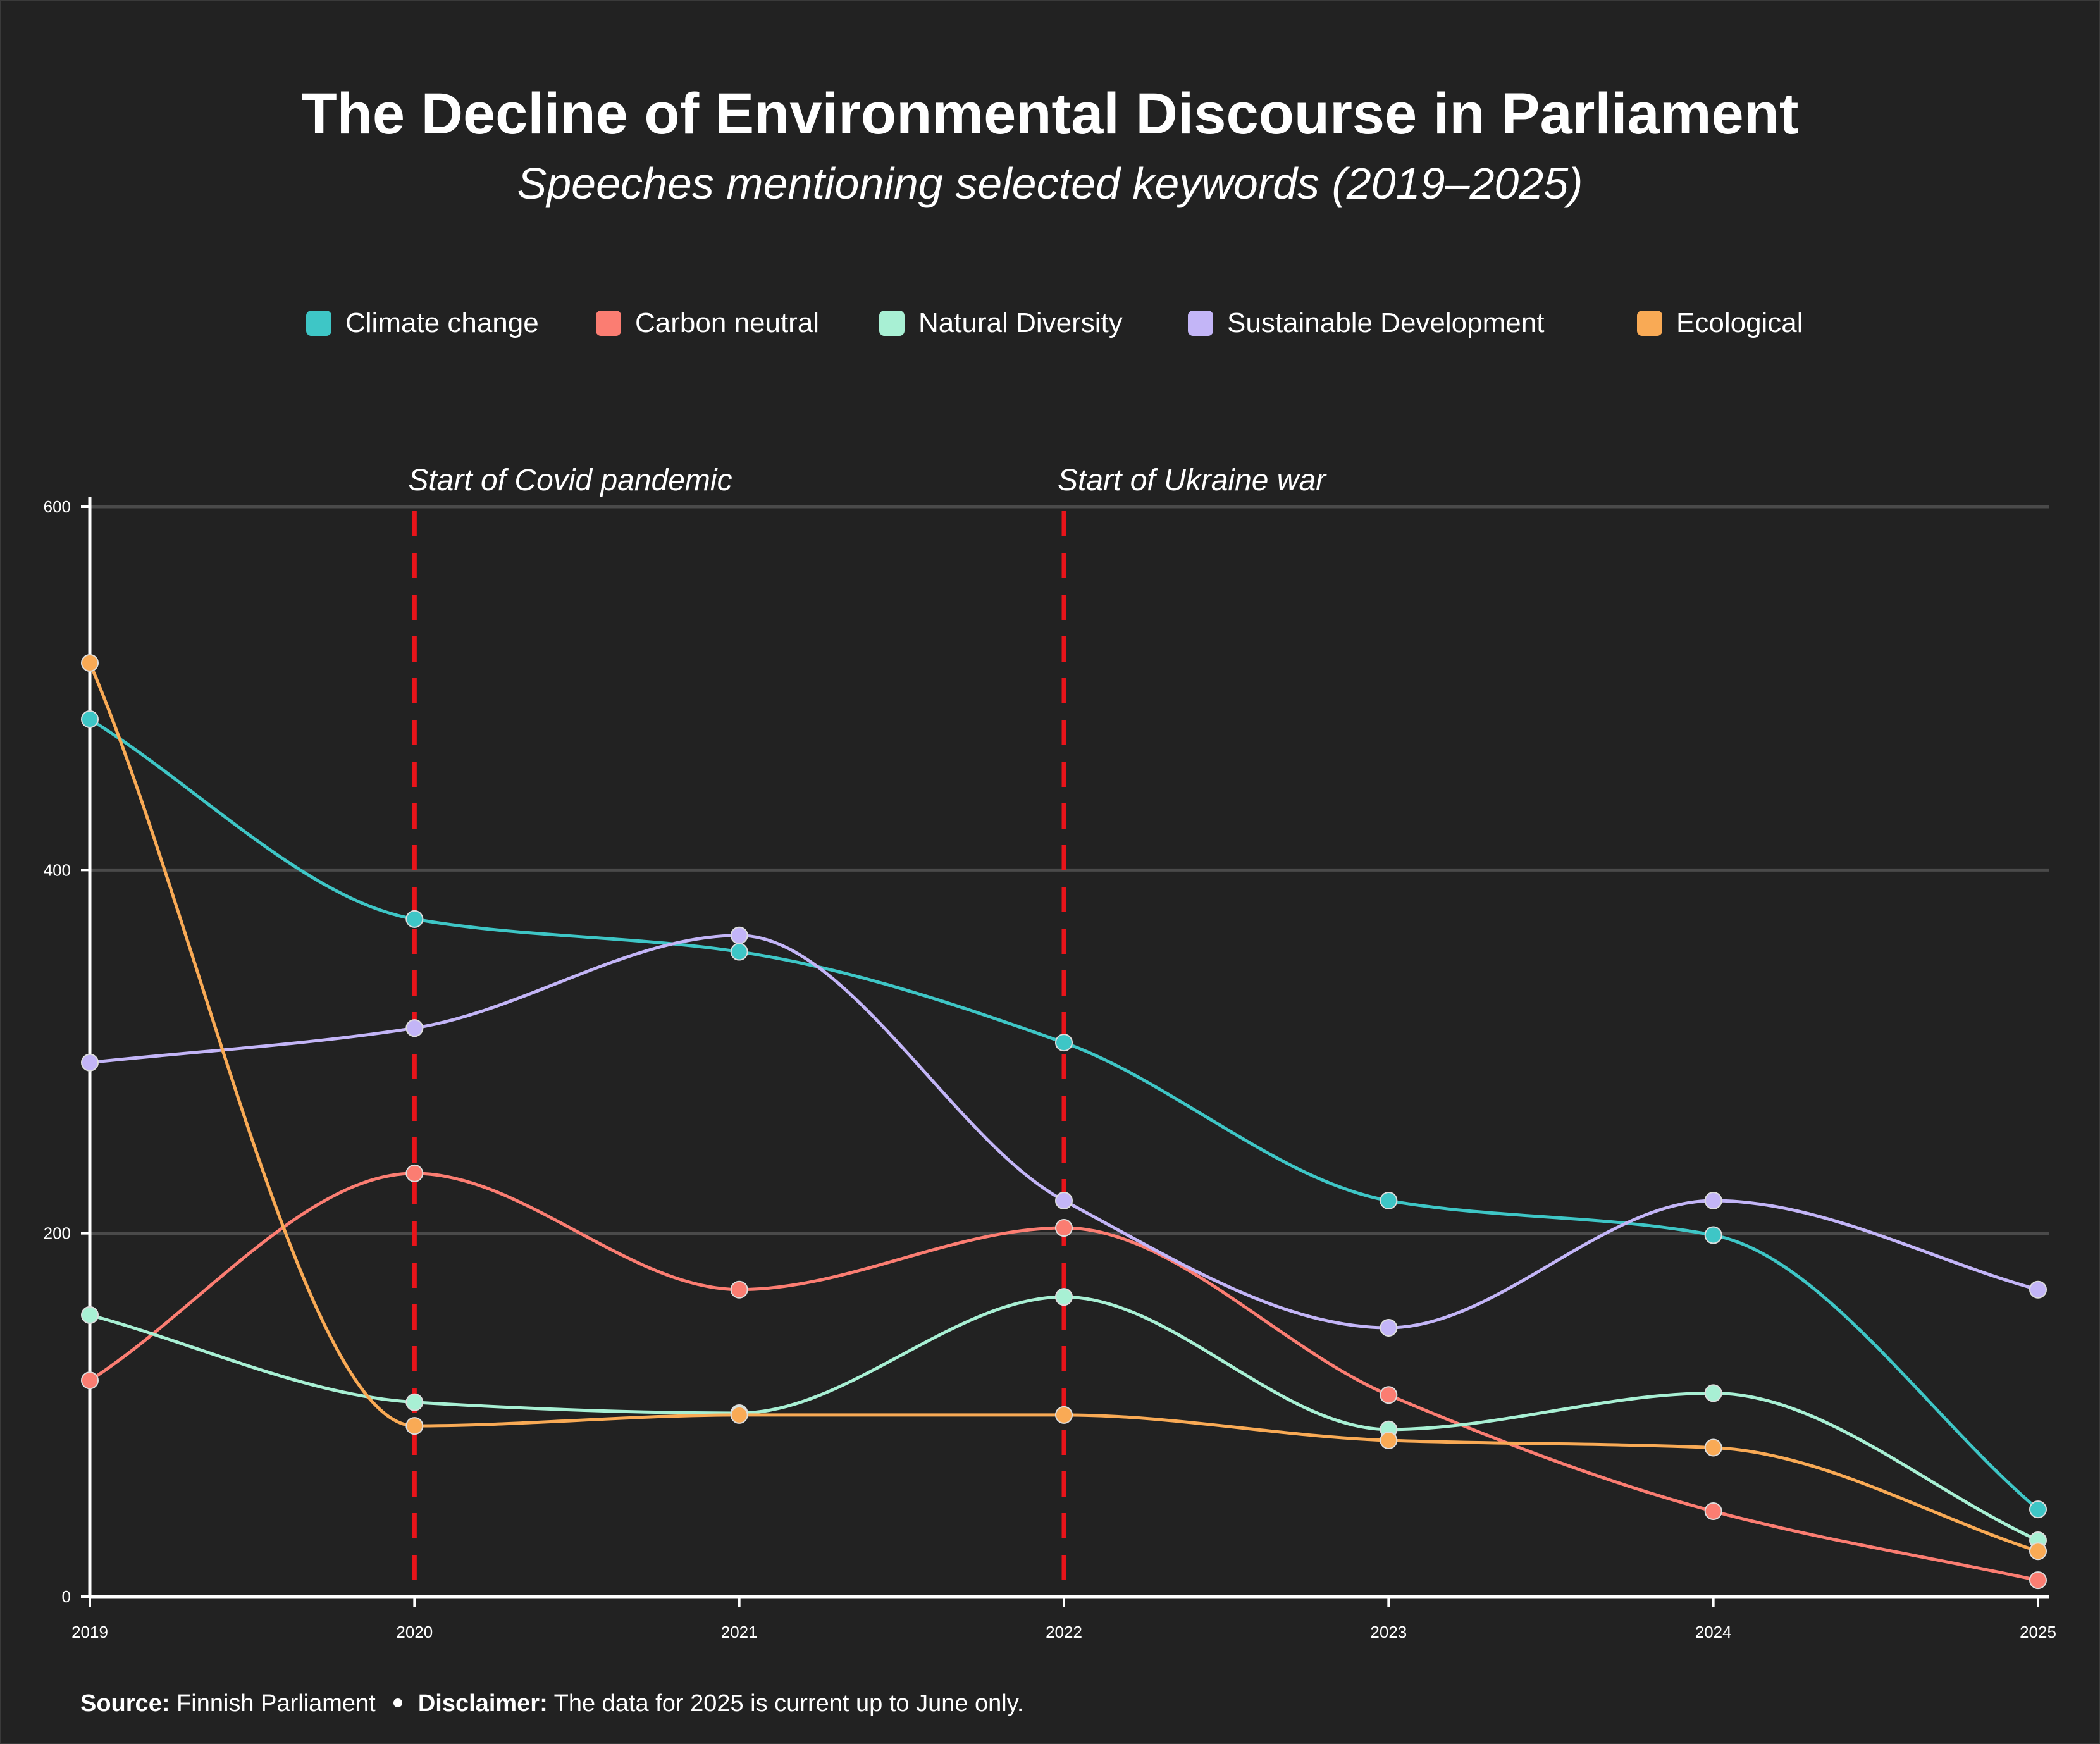 This screenshot has height=1744, width=2100. Describe the element at coordinates (1713, 1632) in the screenshot. I see `x-tick-label: 2024` at that location.